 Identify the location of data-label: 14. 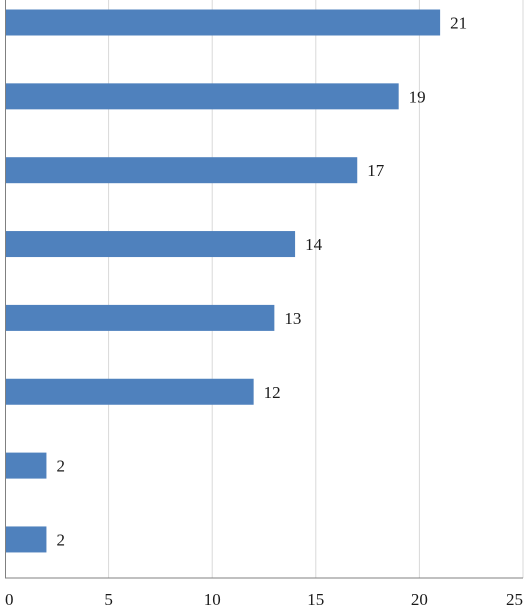
(314, 244).